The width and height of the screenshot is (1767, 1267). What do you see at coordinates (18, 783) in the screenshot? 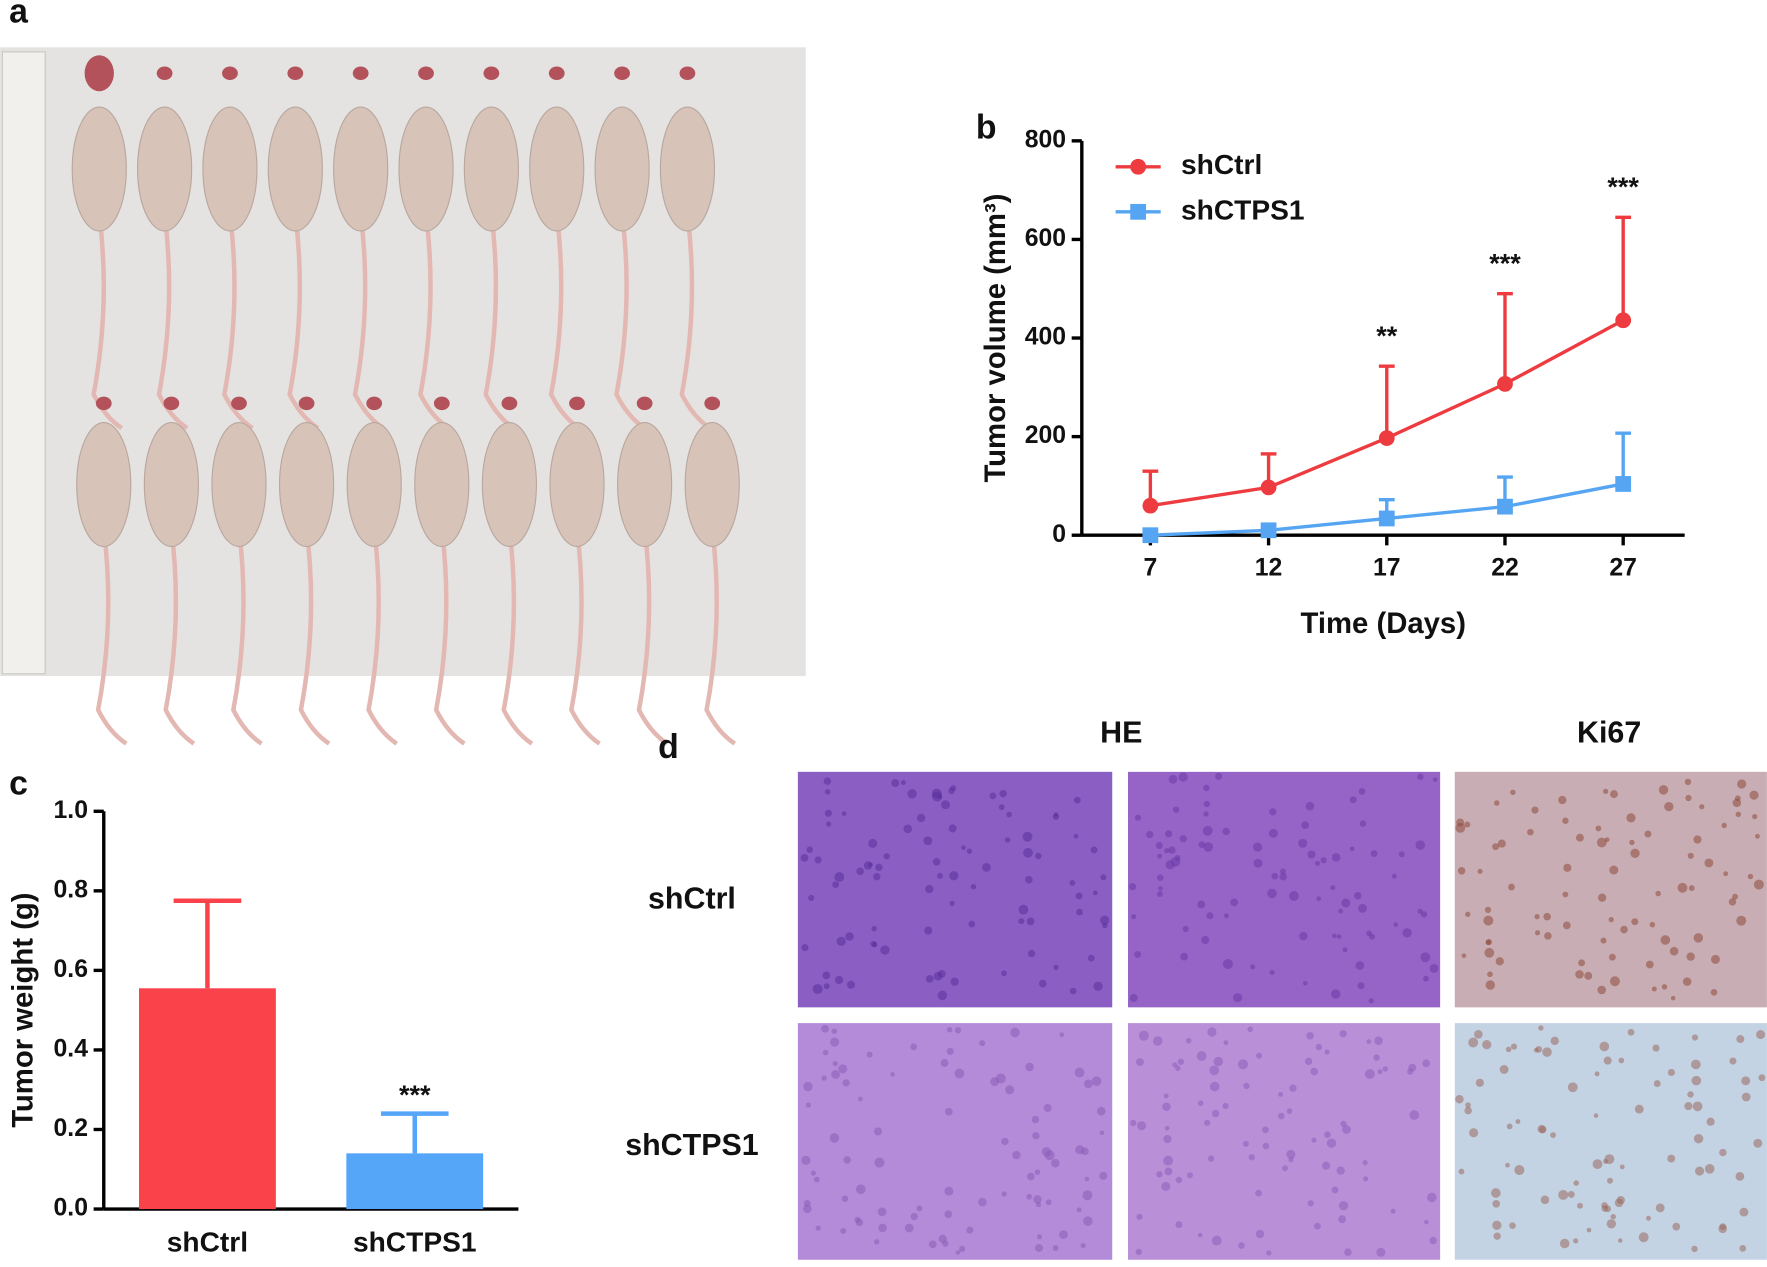
I see `panel-label: c` at bounding box center [18, 783].